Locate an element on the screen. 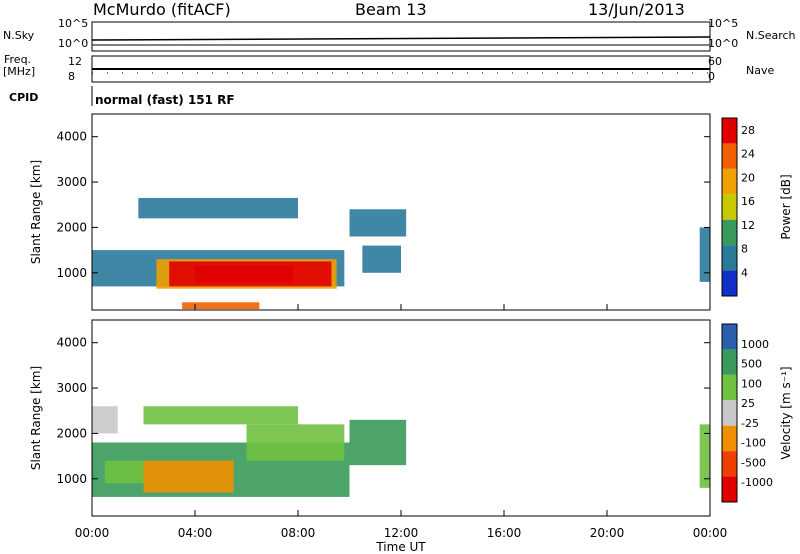  power-colorbar-label: Power [dB] is located at coordinates (786, 206).